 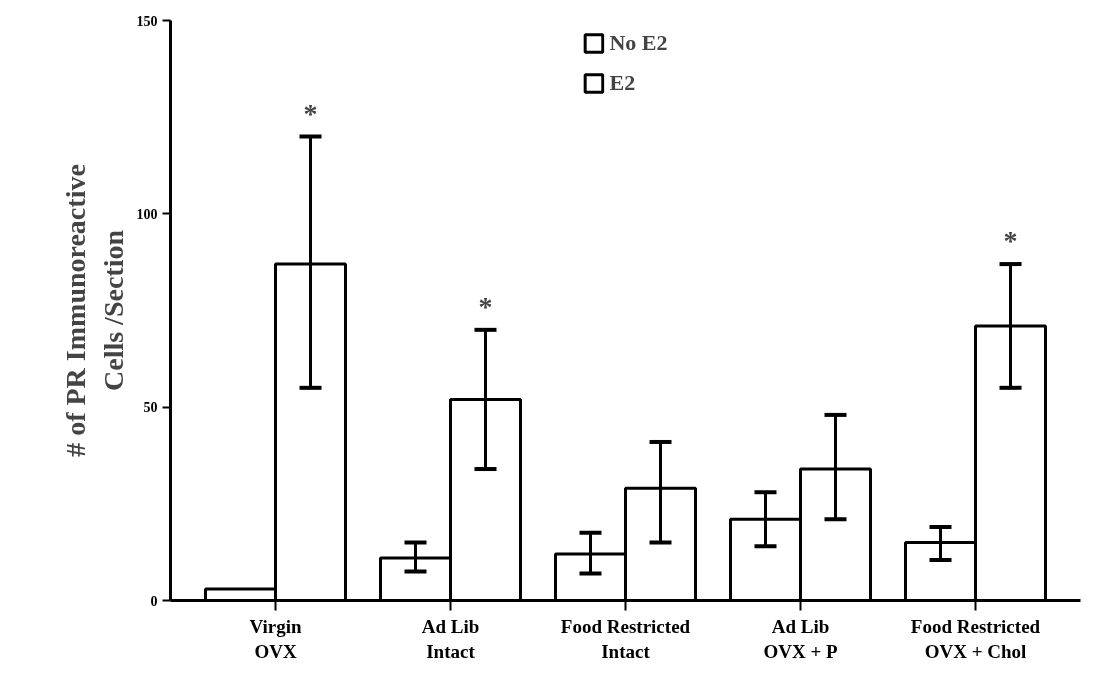 What do you see at coordinates (625, 638) in the screenshot?
I see `x-tick-label: Food Restricted Intact` at bounding box center [625, 638].